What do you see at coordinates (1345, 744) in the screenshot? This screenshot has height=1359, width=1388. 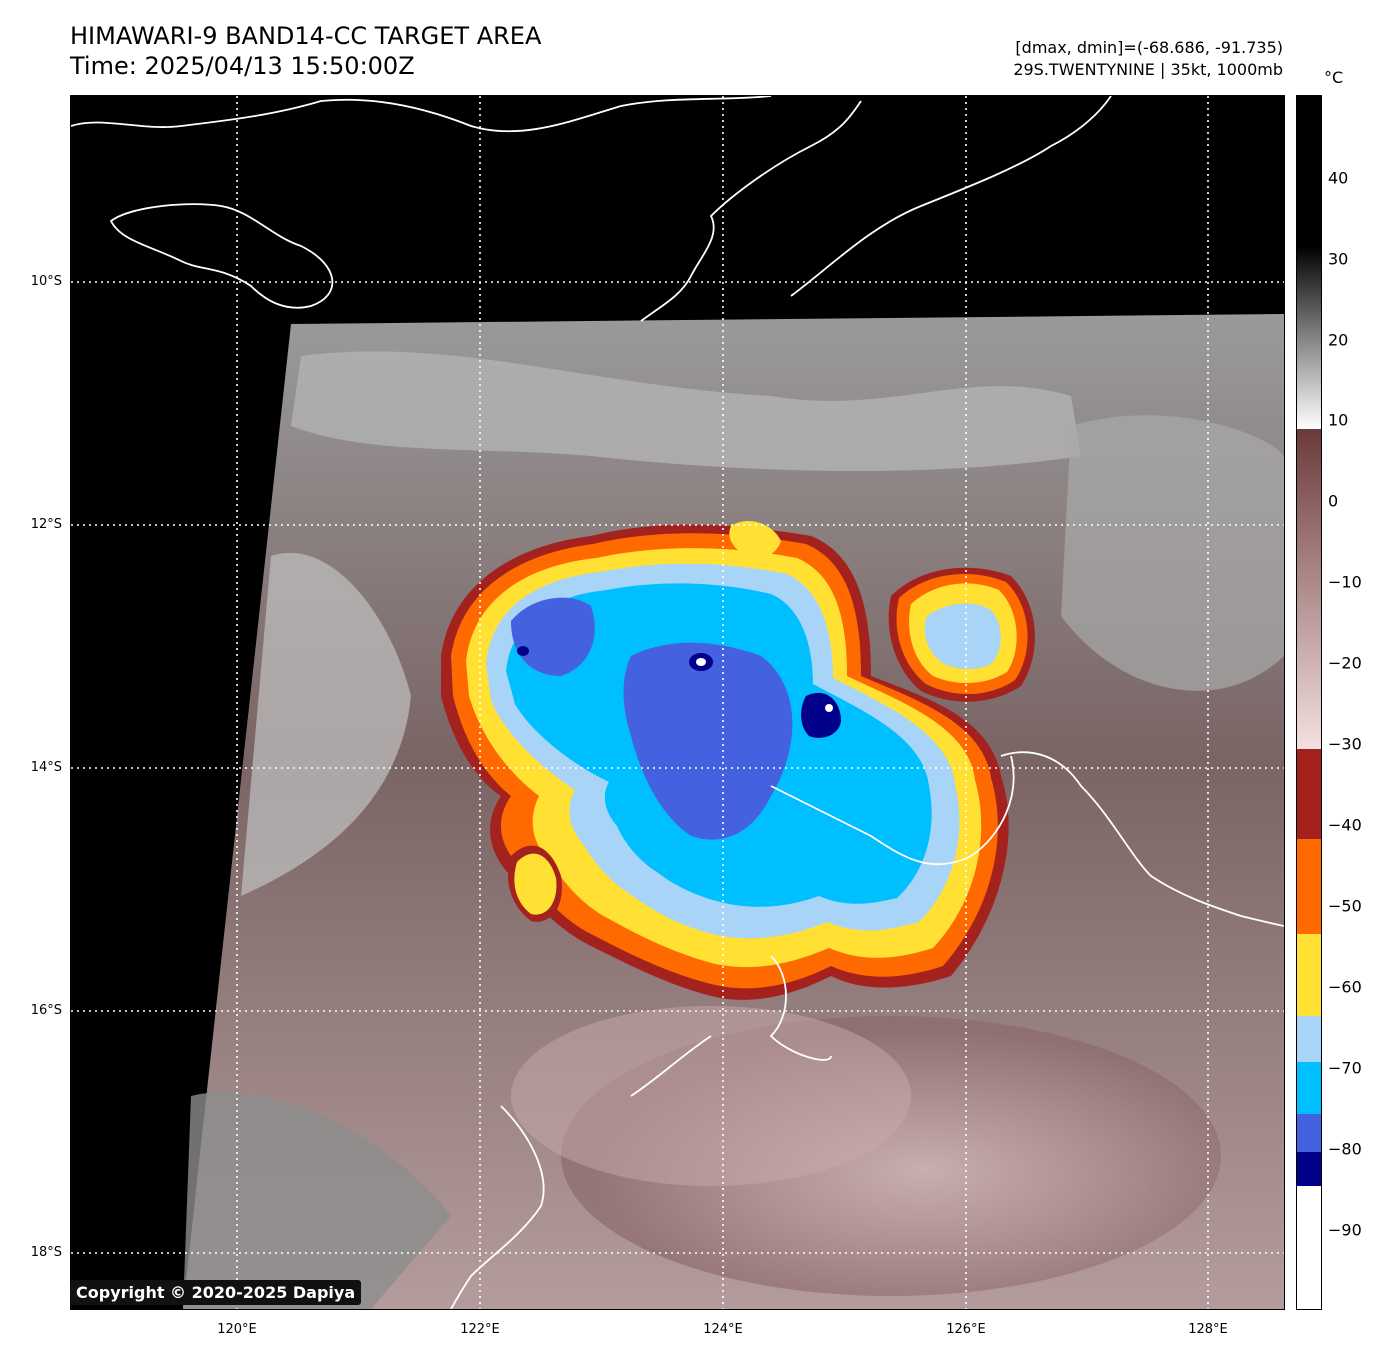 I see `colorbar-tick: −30` at bounding box center [1345, 744].